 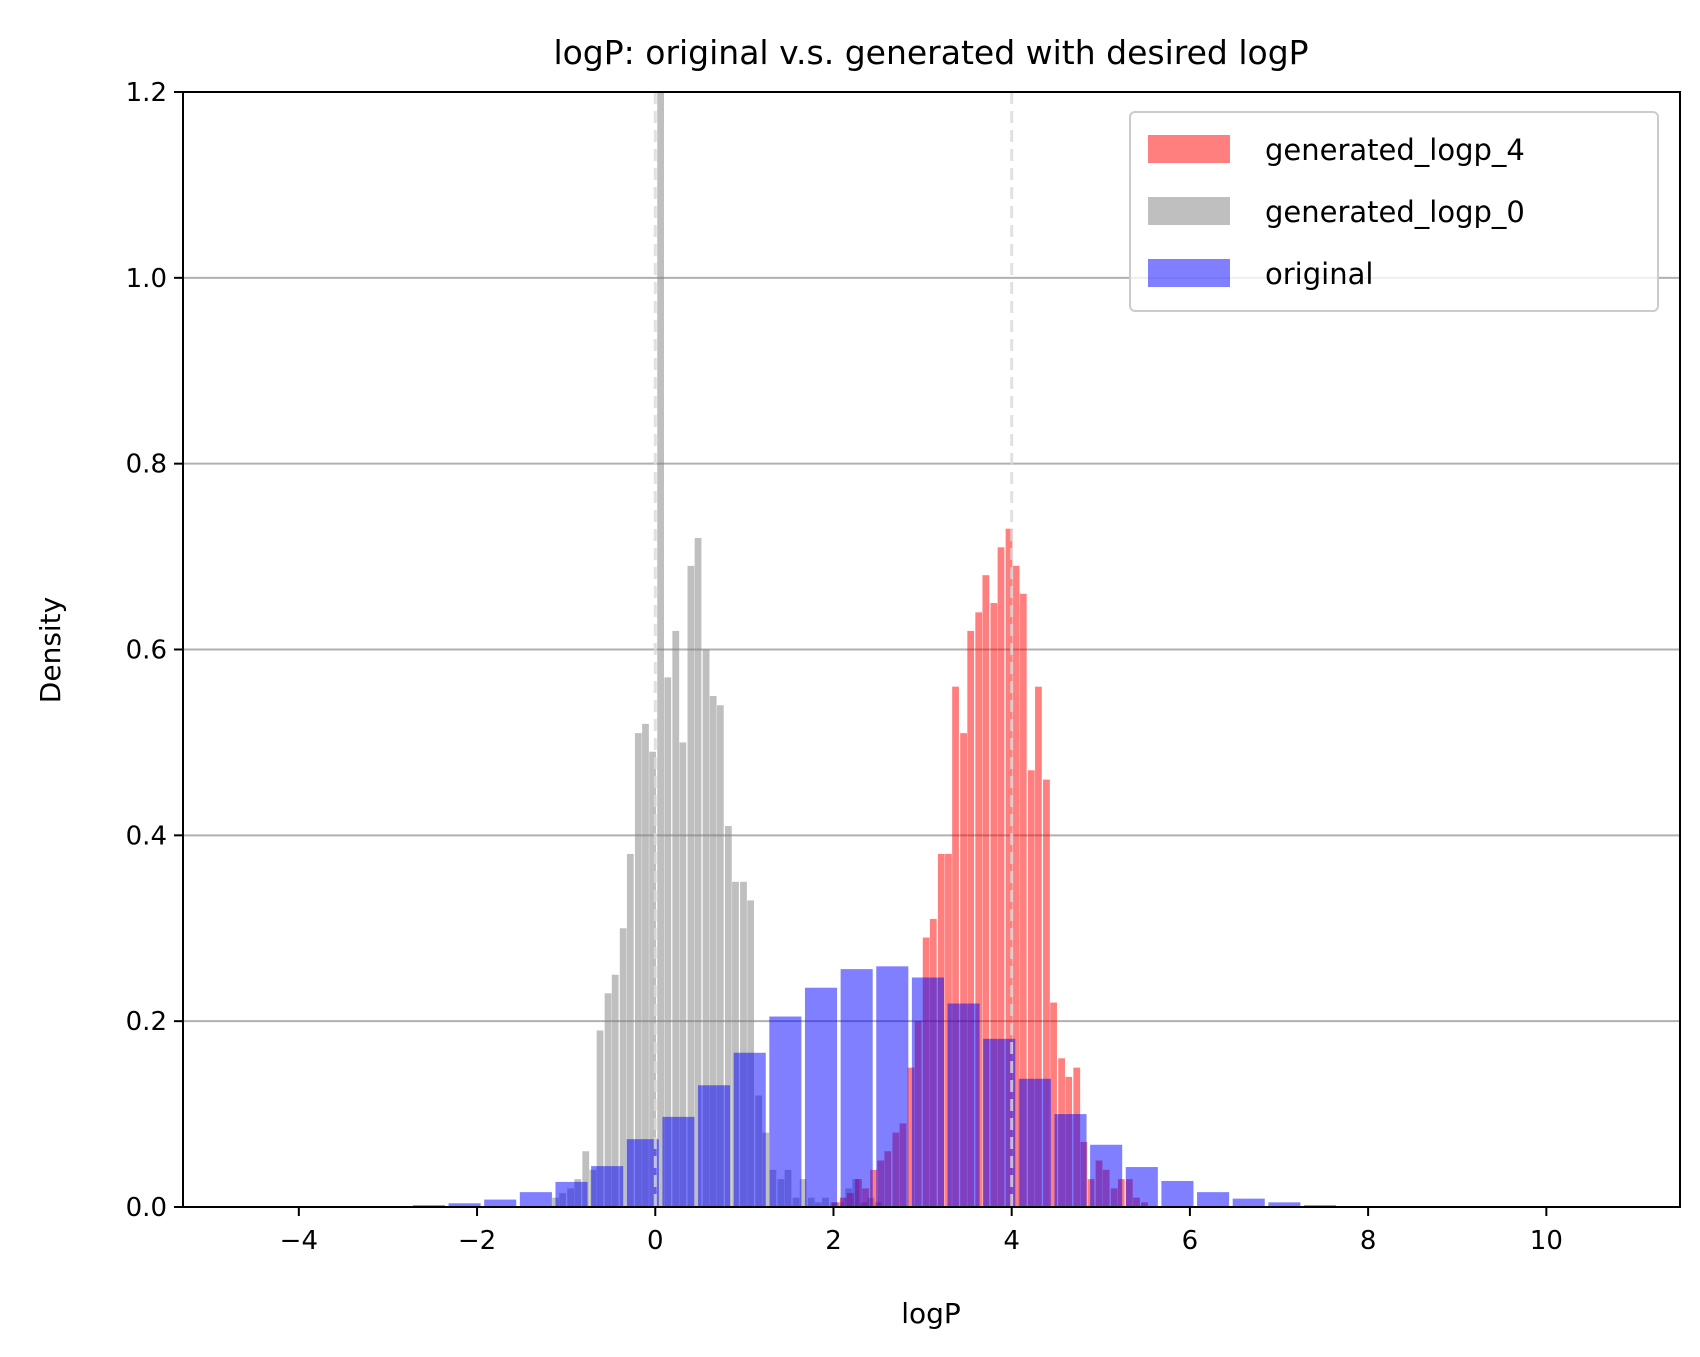 What do you see at coordinates (833, 1241) in the screenshot?
I see `x-tick-label-3: 2` at bounding box center [833, 1241].